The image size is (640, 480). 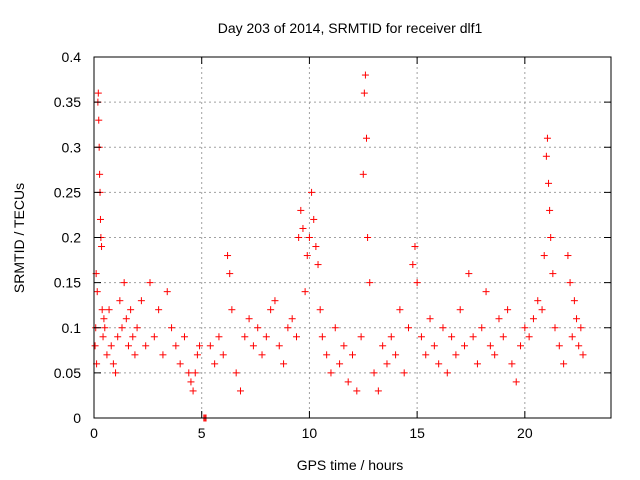 I want to click on y-tick-label: 0.3, so click(x=72, y=147).